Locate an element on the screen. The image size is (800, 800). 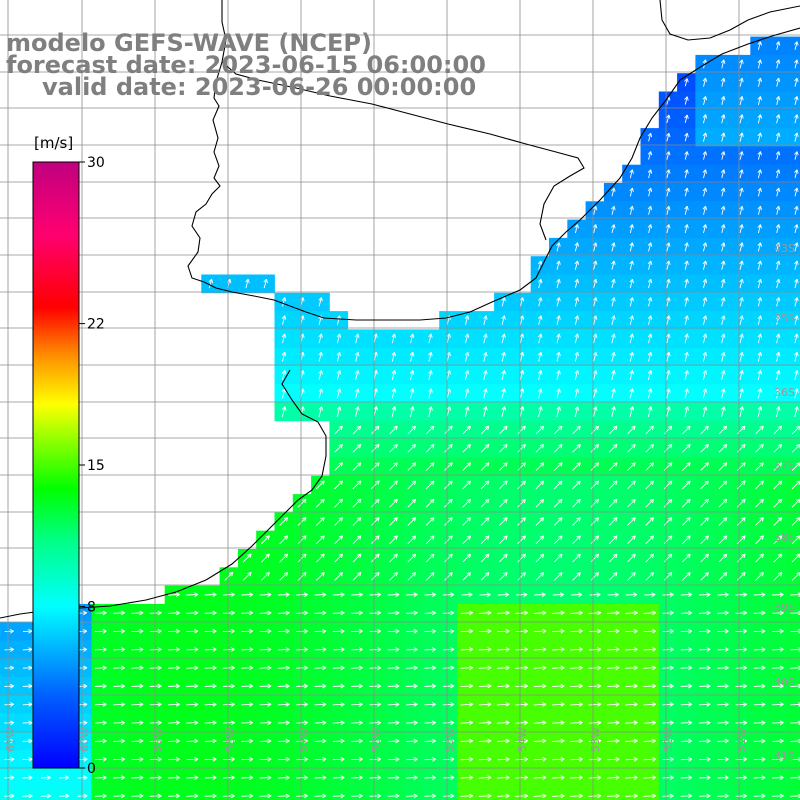
longitude-labels: 61W 60W 59W 58W 57W 56W 55W 54W 53W 52W 51W is located at coordinates (376, 739).